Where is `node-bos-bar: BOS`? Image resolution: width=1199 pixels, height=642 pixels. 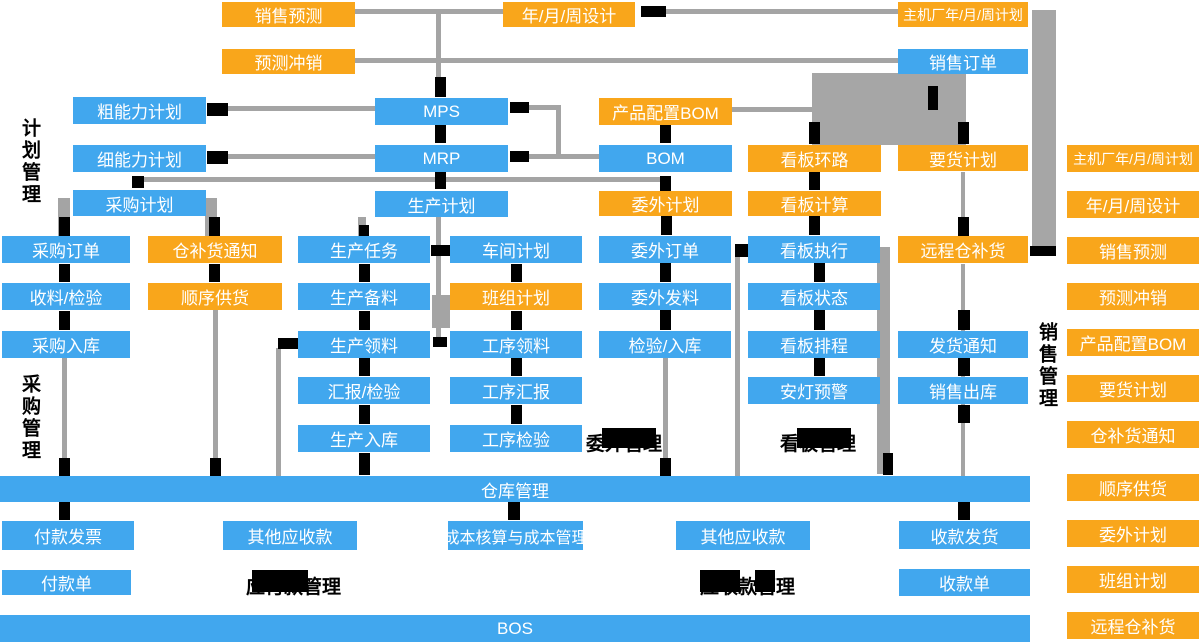
node-bos-bar: BOS is located at coordinates (515, 628).